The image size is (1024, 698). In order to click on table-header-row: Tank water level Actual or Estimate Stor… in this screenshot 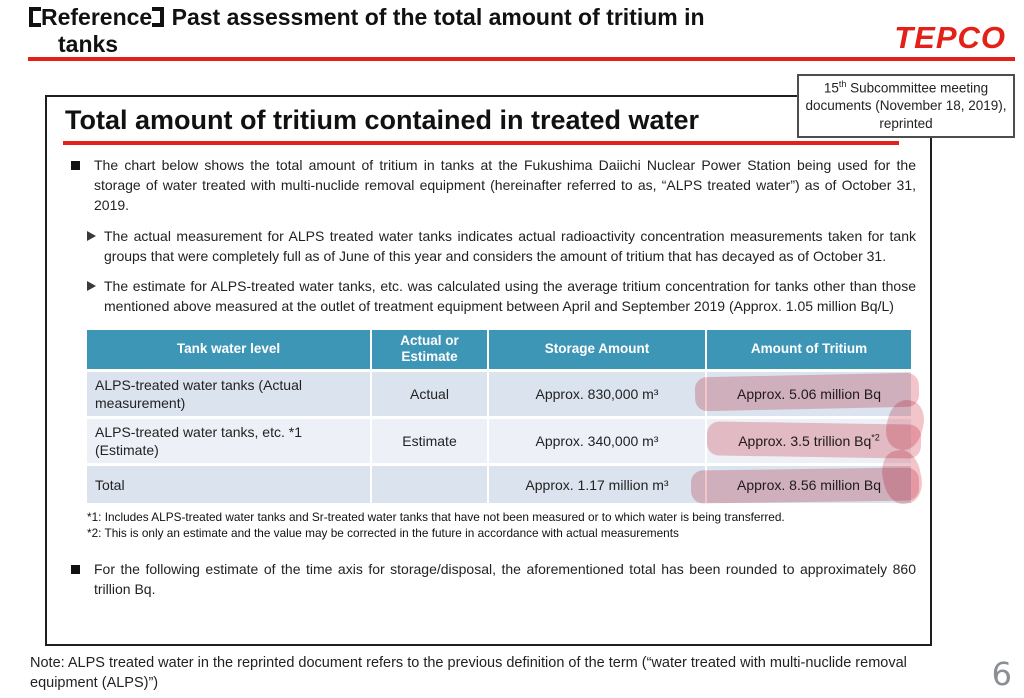, I will do `click(499, 350)`.